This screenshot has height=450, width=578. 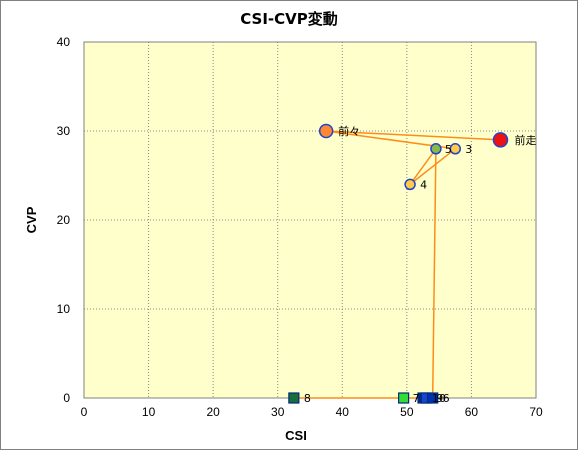 What do you see at coordinates (64, 42) in the screenshot?
I see `y-tick-label: 40` at bounding box center [64, 42].